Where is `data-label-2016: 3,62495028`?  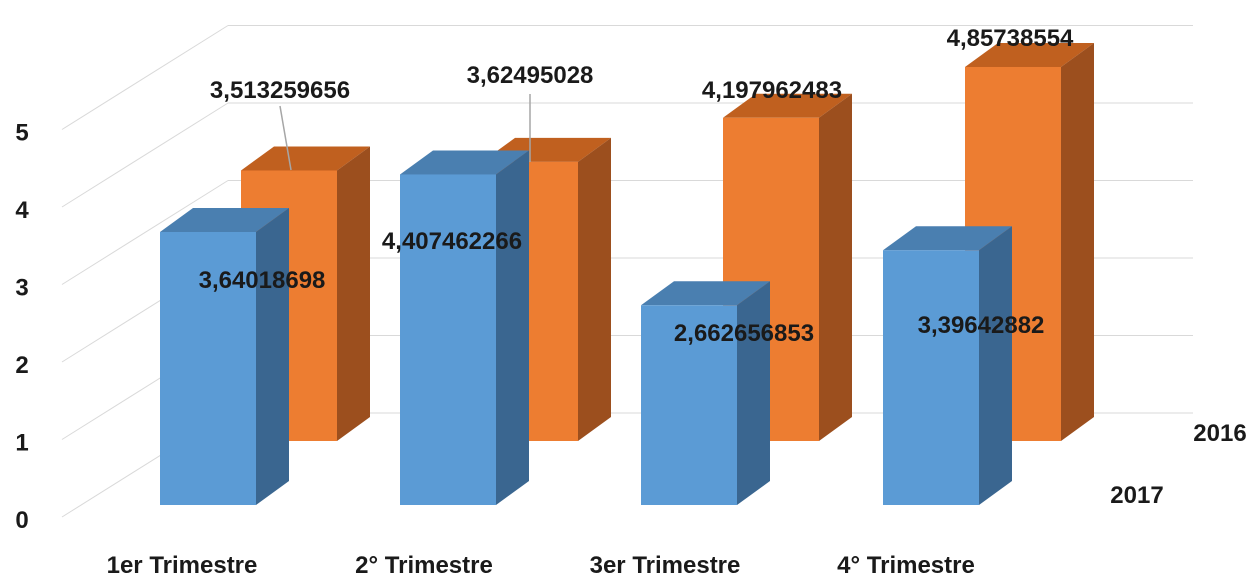
data-label-2016: 3,62495028 is located at coordinates (530, 75).